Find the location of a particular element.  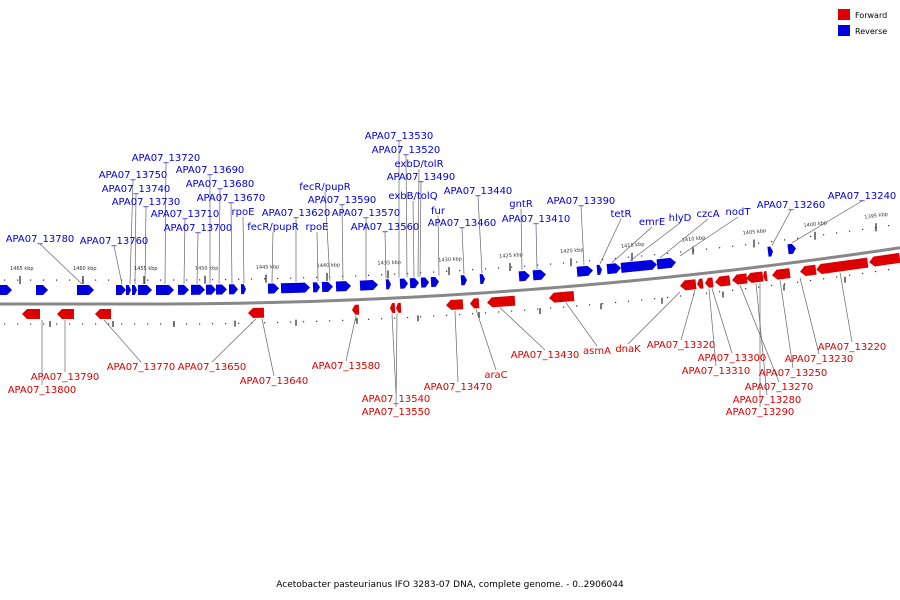

reverse-gene-label: czcA is located at coordinates (707, 214).